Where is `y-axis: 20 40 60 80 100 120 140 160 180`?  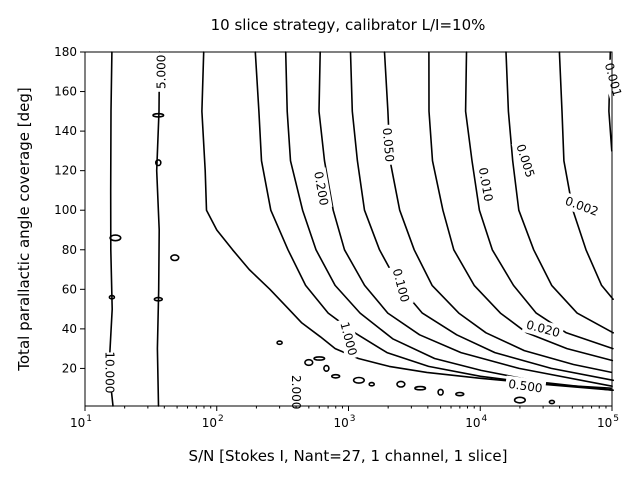
y-axis: 20 40 60 80 100 120 140 160 180 is located at coordinates (69, 210).